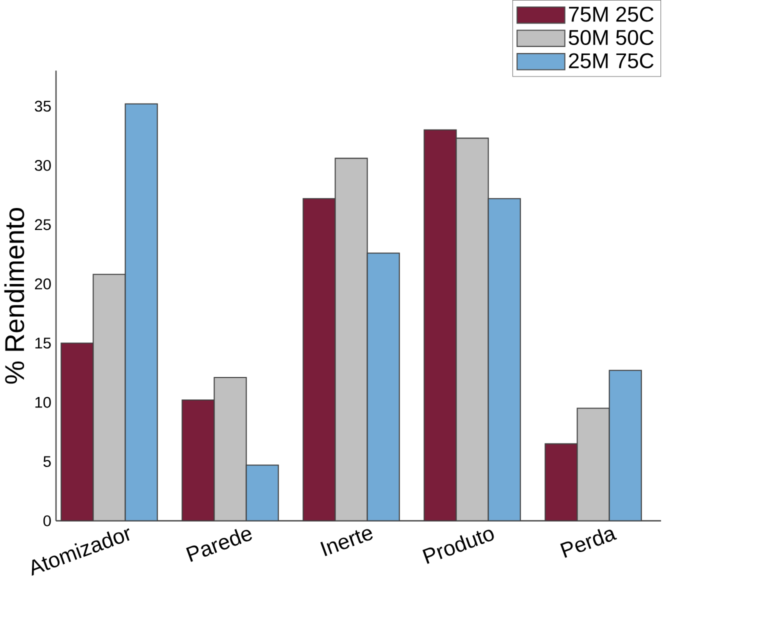 This screenshot has height=630, width=769. What do you see at coordinates (14, 296) in the screenshot?
I see `y-axis-title: % Rendimento` at bounding box center [14, 296].